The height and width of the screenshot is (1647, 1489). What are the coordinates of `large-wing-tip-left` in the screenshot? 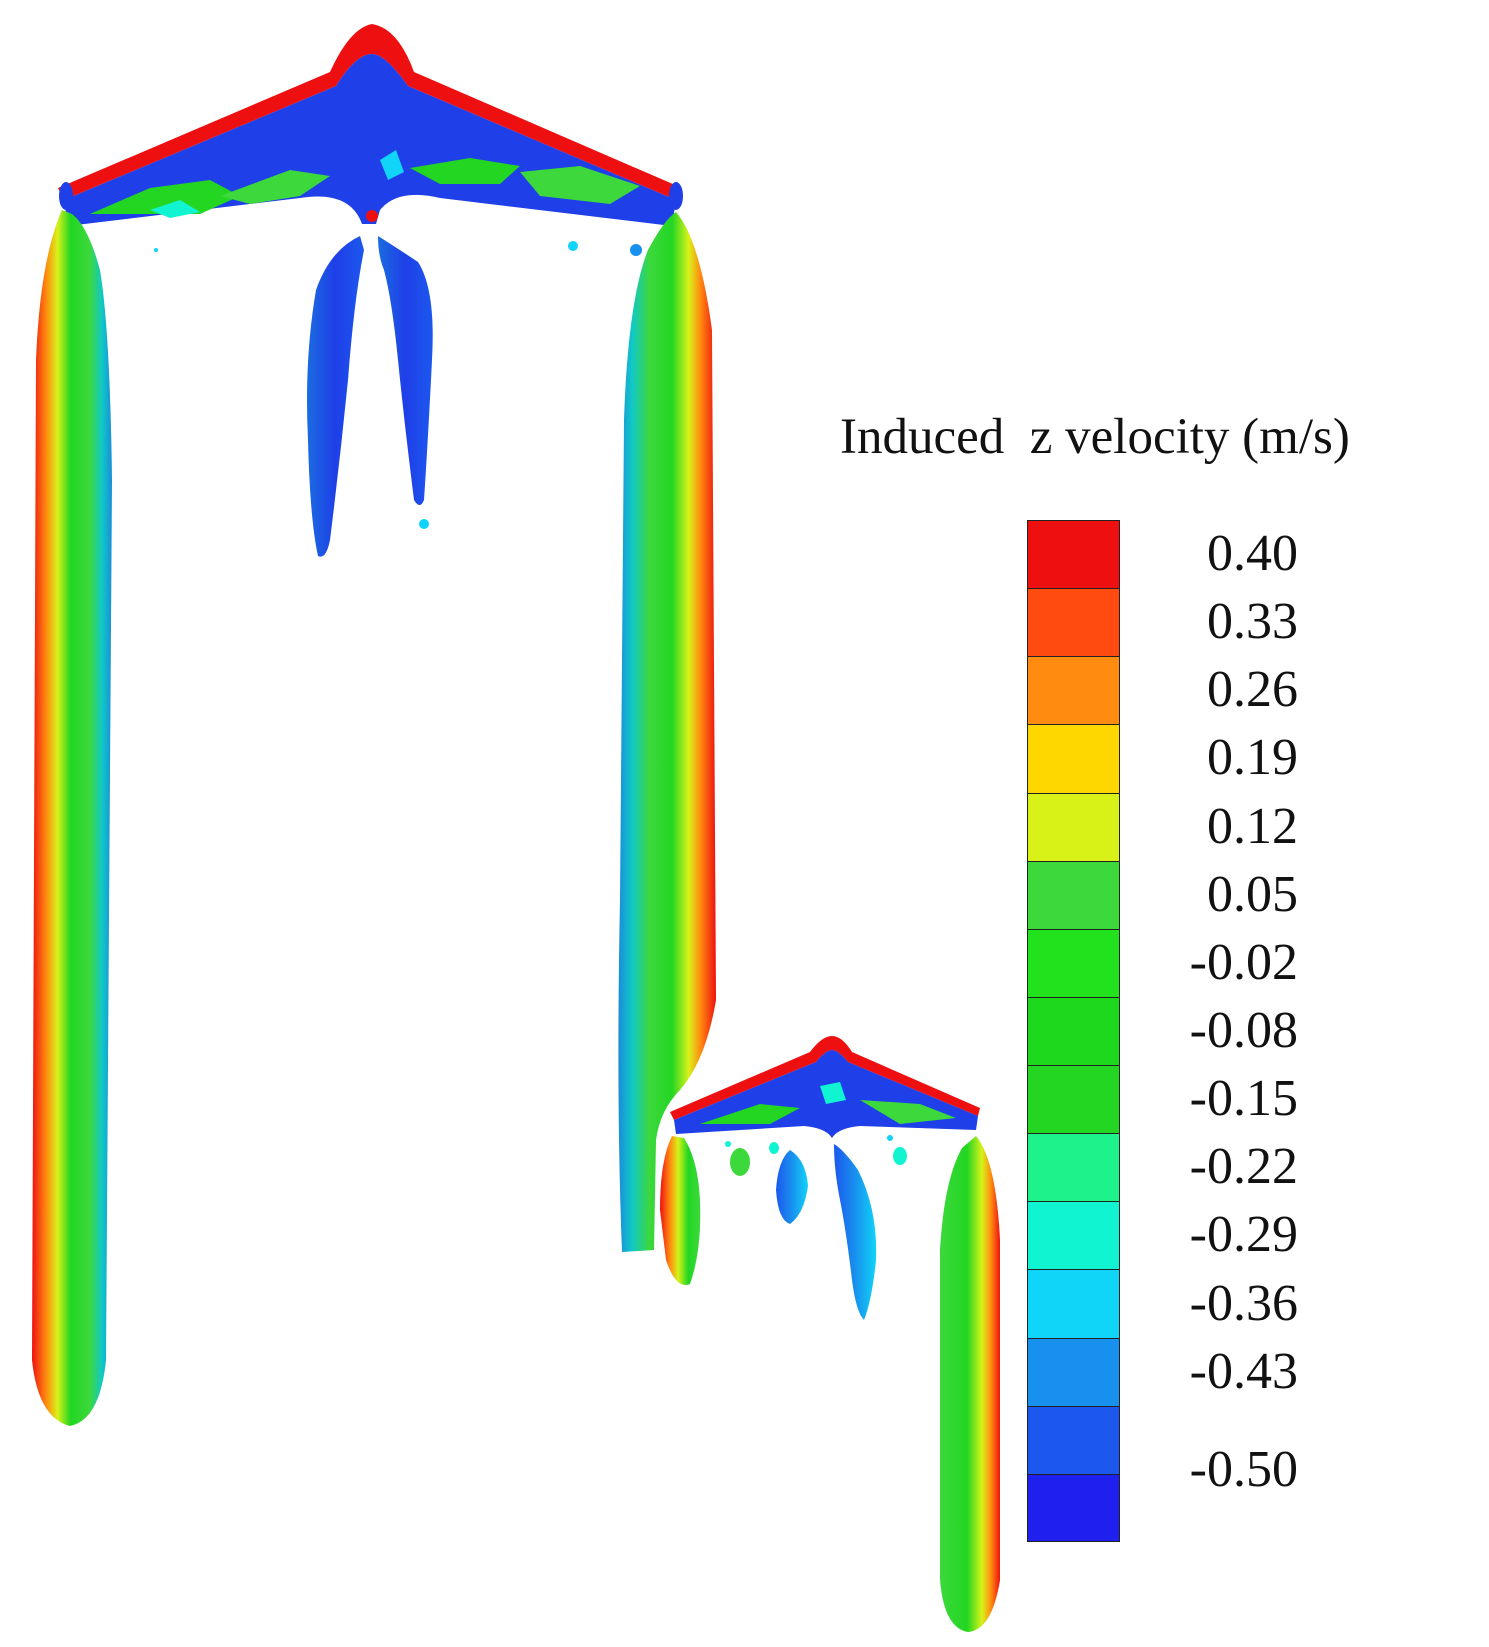 It's located at (66, 196).